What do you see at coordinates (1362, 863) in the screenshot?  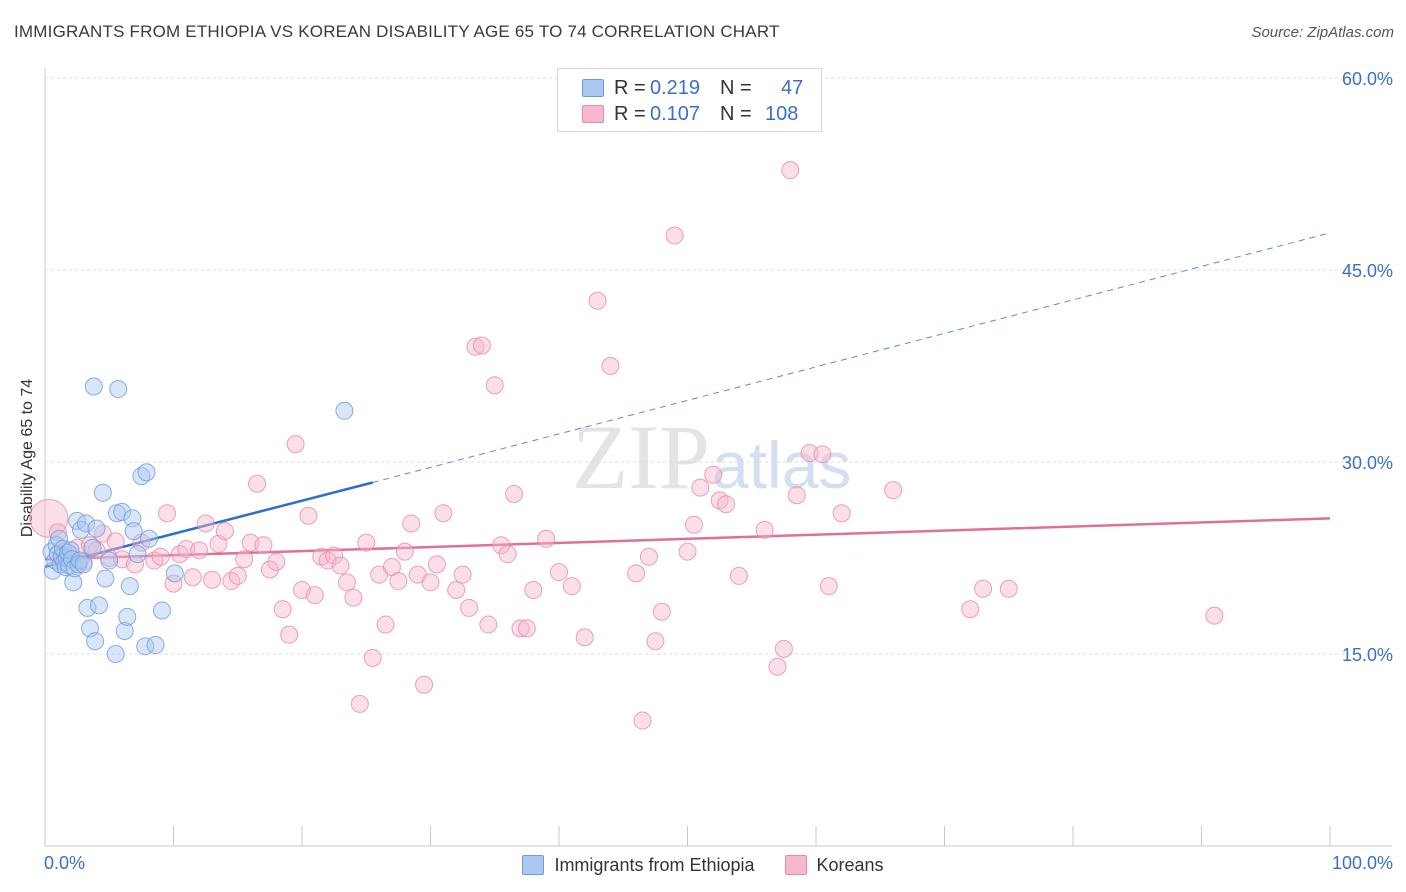 I see `x-tick-label: 100.0%` at bounding box center [1362, 863].